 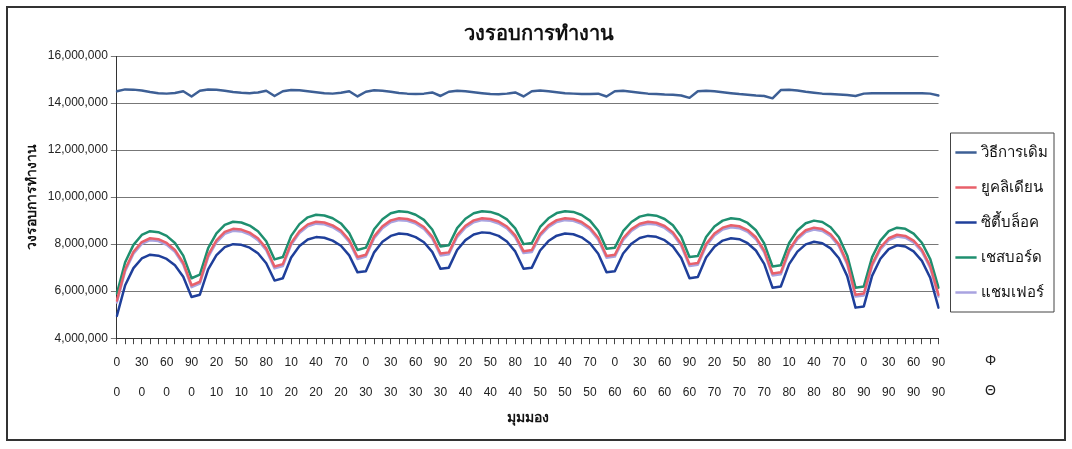 I want to click on category-label: 80 10, so click(x=266, y=376).